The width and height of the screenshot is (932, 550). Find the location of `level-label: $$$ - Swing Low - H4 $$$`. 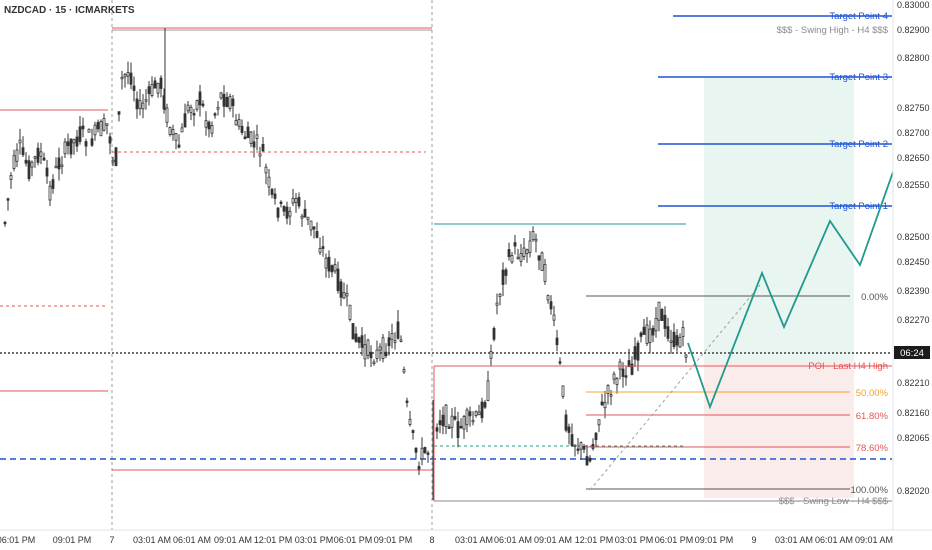

level-label: $$$ - Swing Low - H4 $$$ is located at coordinates (834, 501).